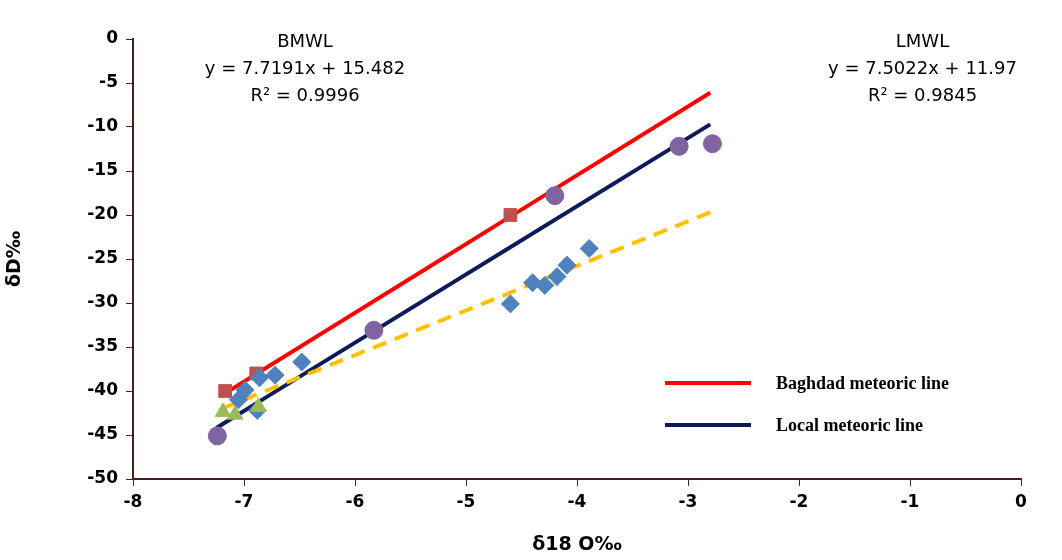  I want to click on x-tick-label: -3, so click(688, 500).